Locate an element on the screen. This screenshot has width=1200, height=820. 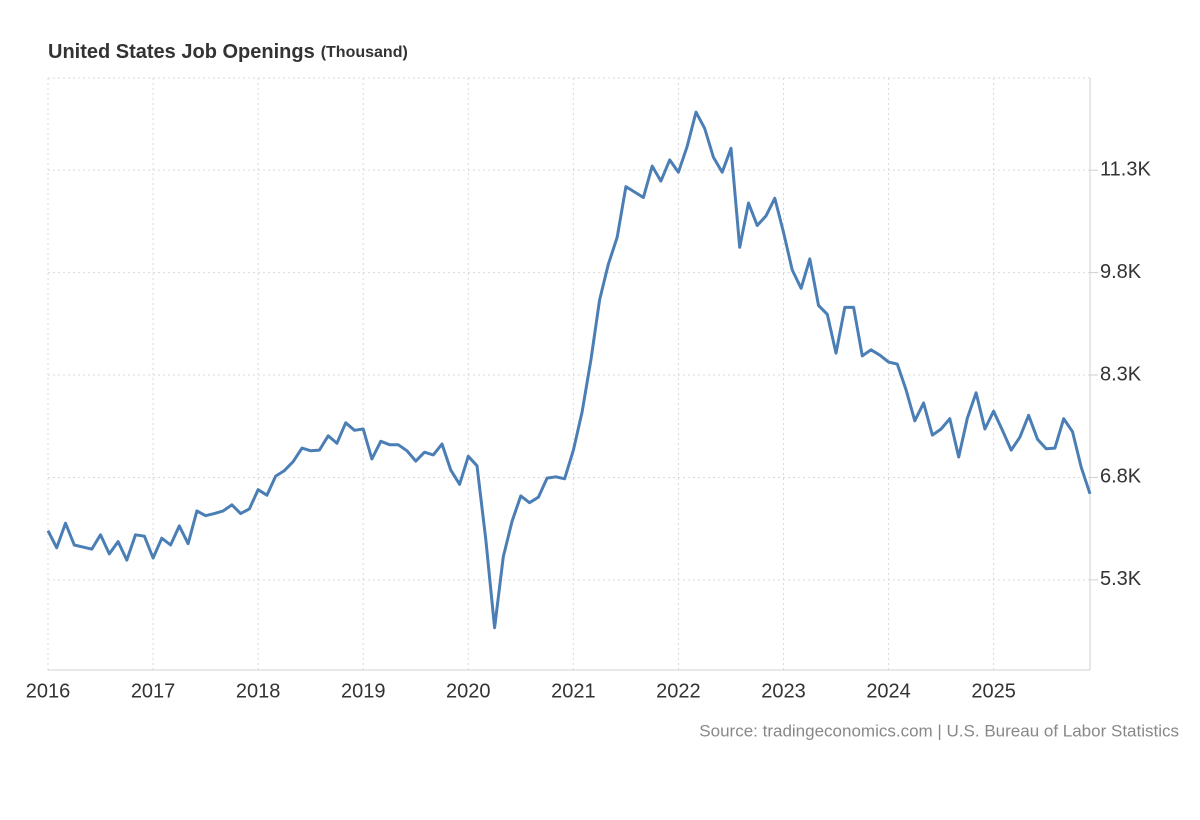
x-tick-label: 2021 is located at coordinates (573, 691).